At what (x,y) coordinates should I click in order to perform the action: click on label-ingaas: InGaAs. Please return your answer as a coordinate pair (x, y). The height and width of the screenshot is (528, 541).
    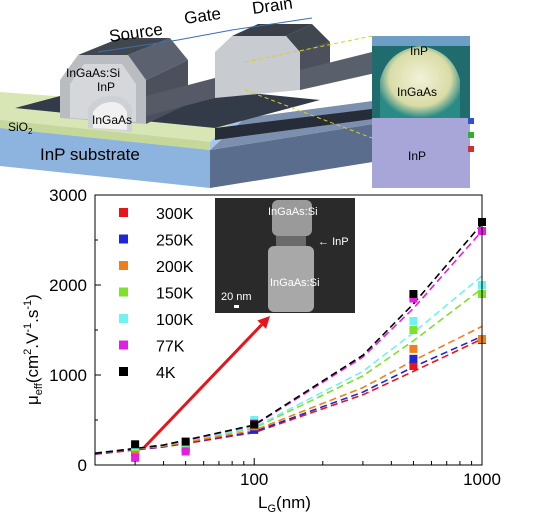
    Looking at the image, I should click on (112, 120).